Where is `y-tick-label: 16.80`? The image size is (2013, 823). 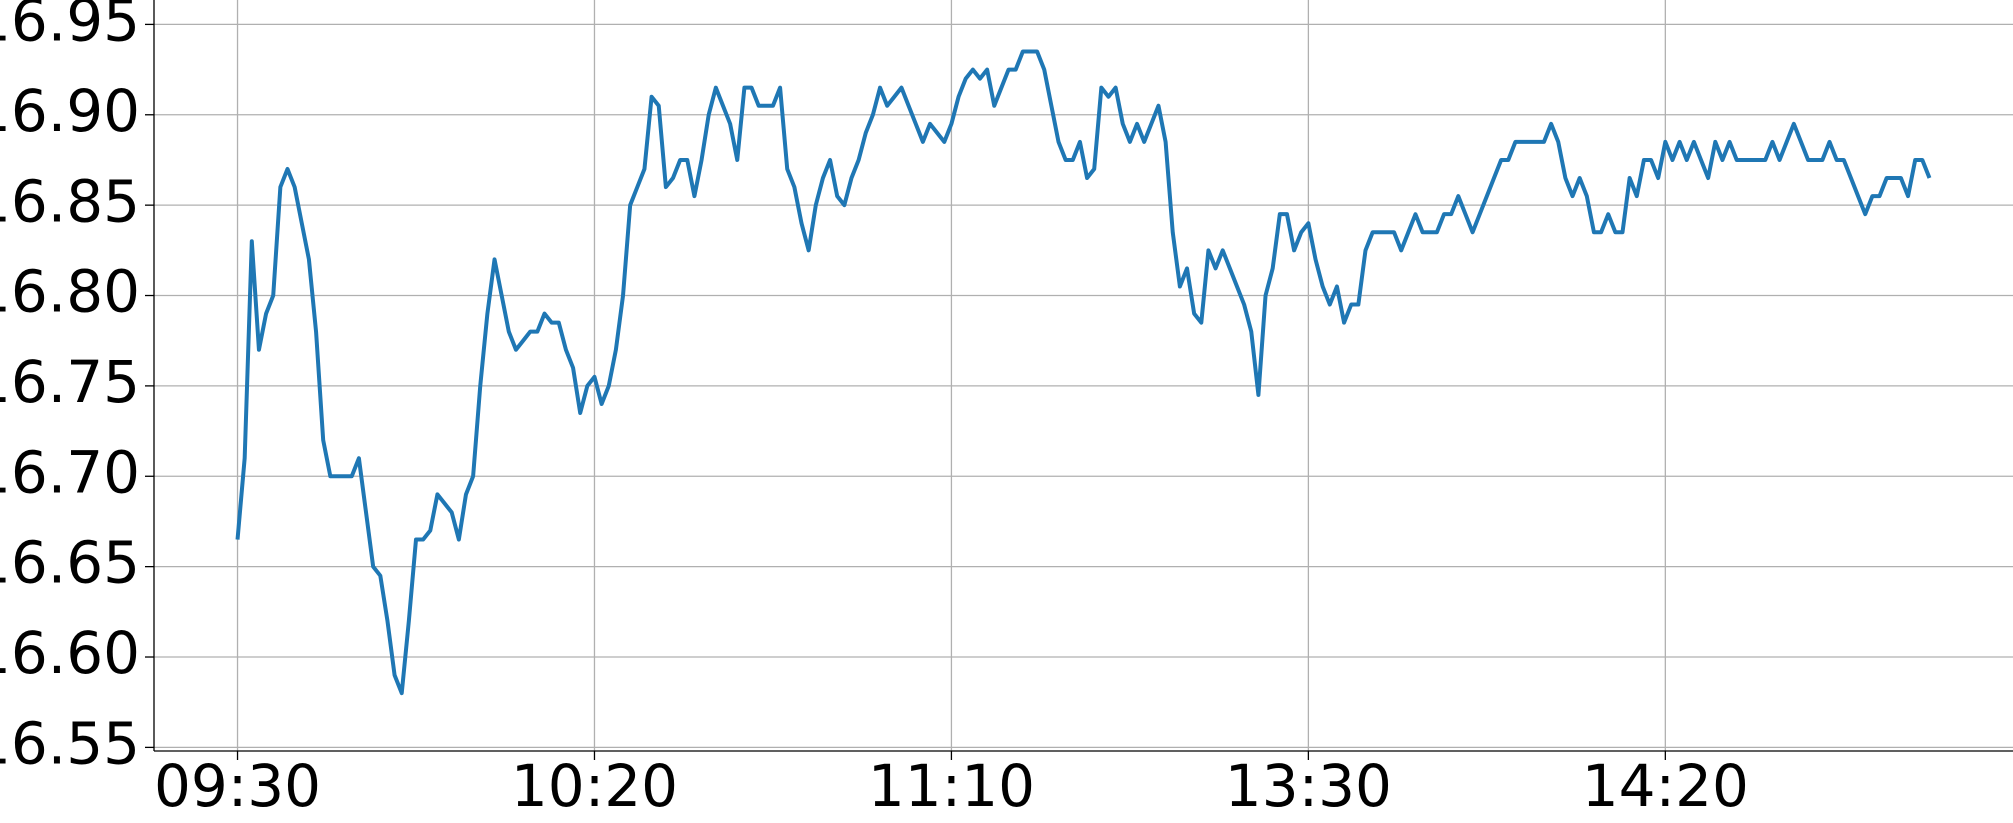 y-tick-label: 16.80 is located at coordinates (70, 292).